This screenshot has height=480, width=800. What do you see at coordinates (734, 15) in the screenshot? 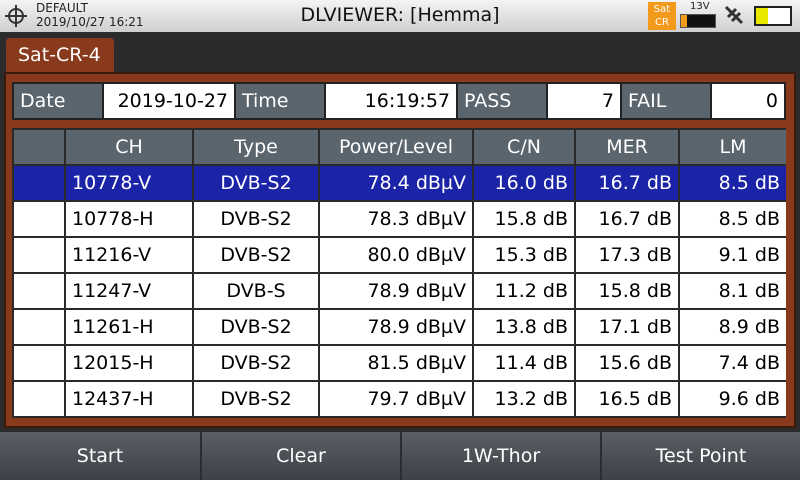
I see `satellite-icon` at bounding box center [734, 15].